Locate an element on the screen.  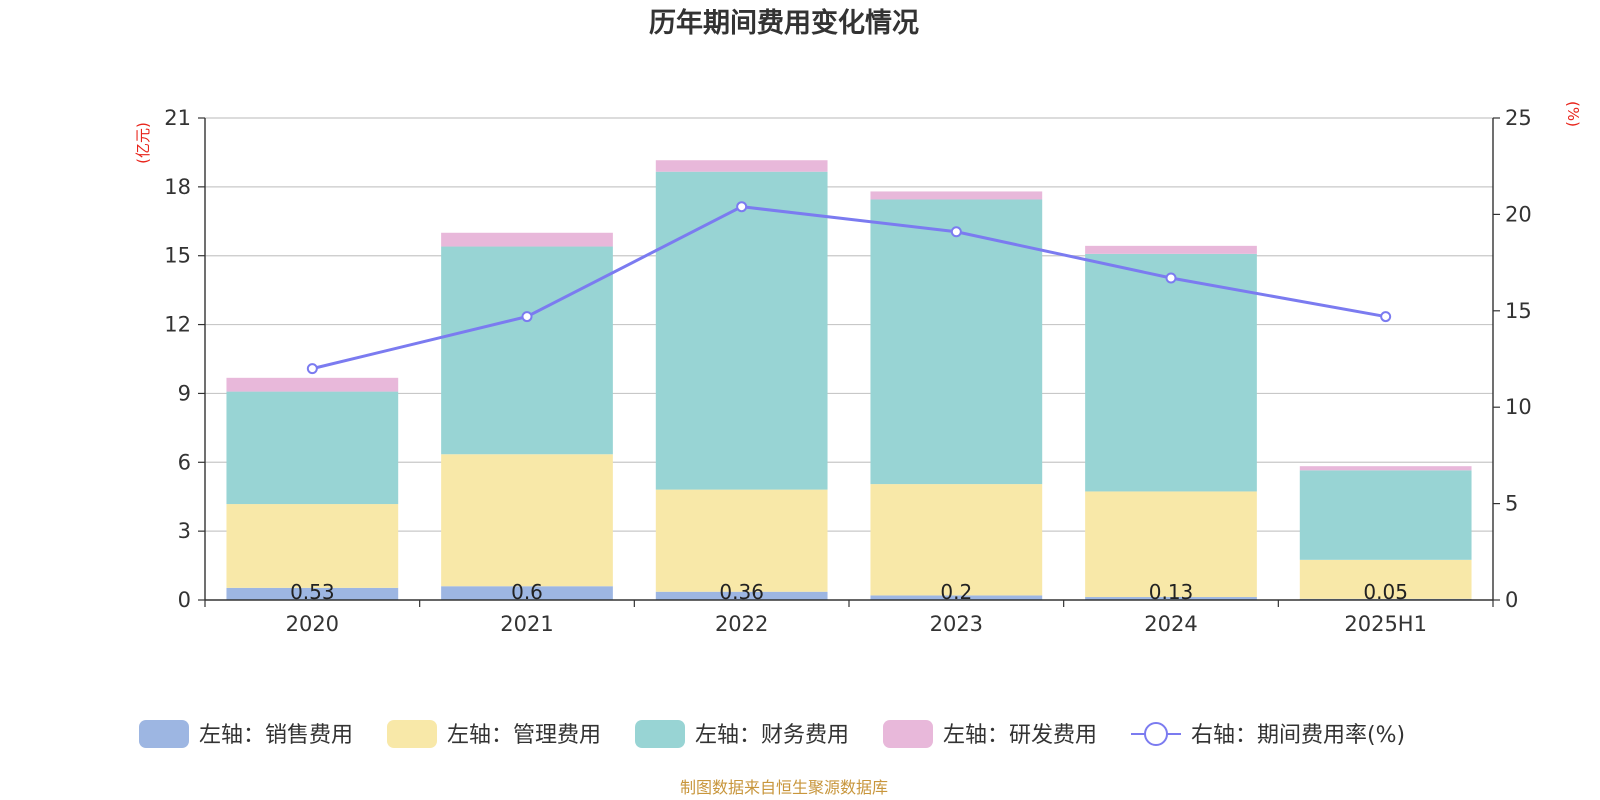
left-tick-label: 9 is located at coordinates (184, 393).